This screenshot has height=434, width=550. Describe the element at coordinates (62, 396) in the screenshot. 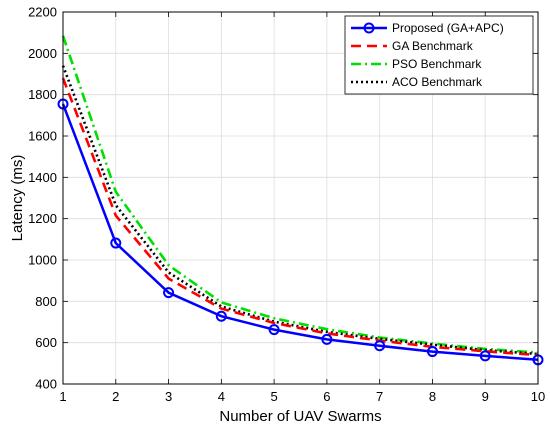

I see `x-tick-label: 1` at that location.